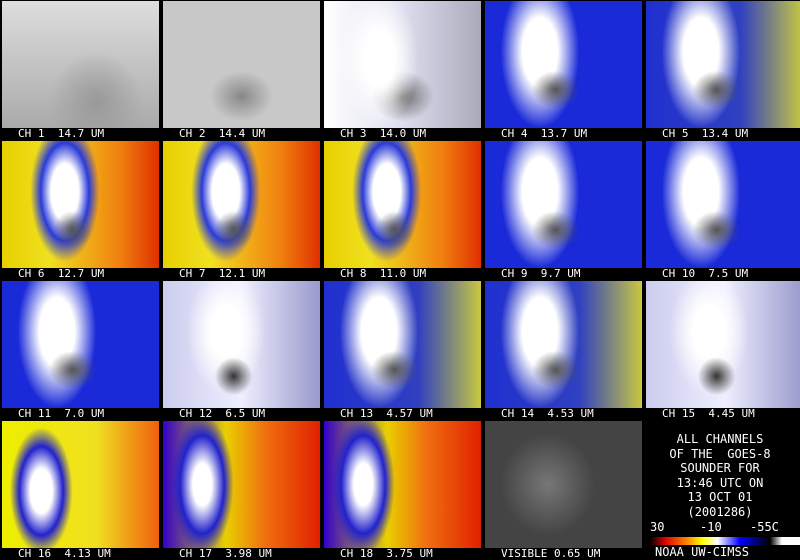 This screenshot has height=560, width=800. What do you see at coordinates (383, 273) in the screenshot?
I see `channel-label: CH 8 11.0 UM` at bounding box center [383, 273].